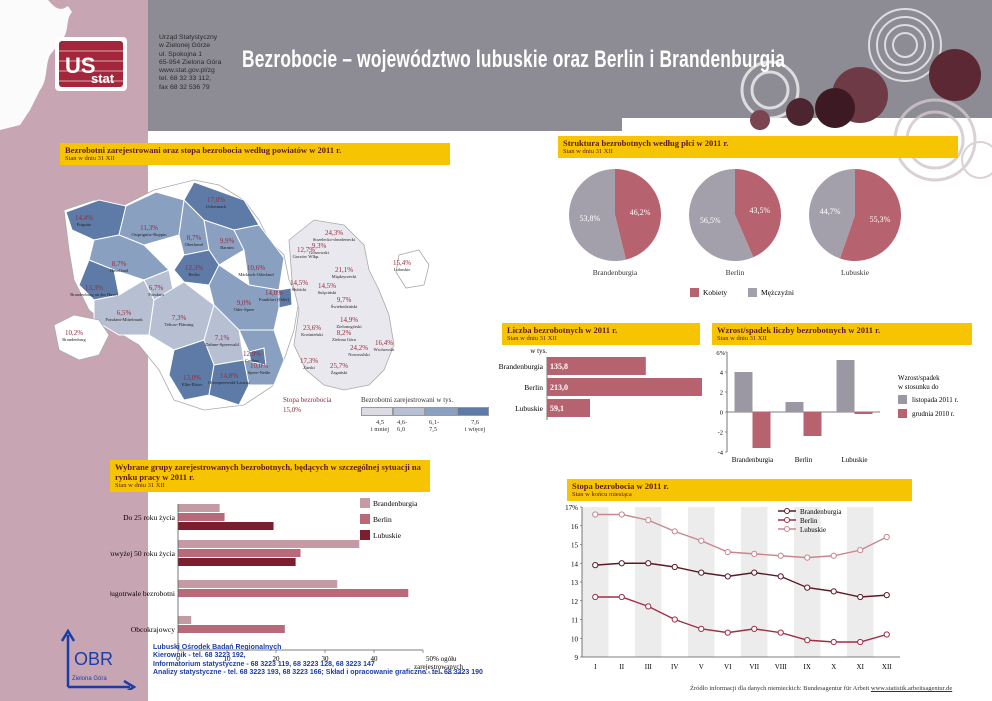  I want to click on groups-legend-swatch, so click(365, 503).